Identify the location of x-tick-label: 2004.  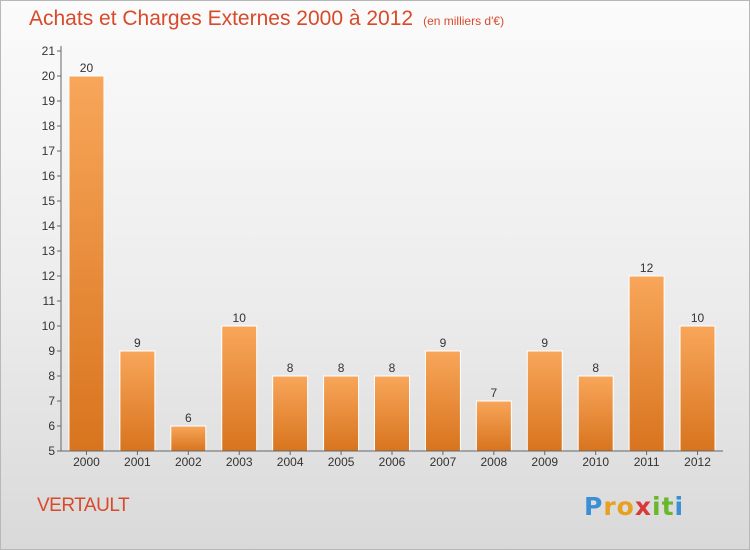
(290, 462).